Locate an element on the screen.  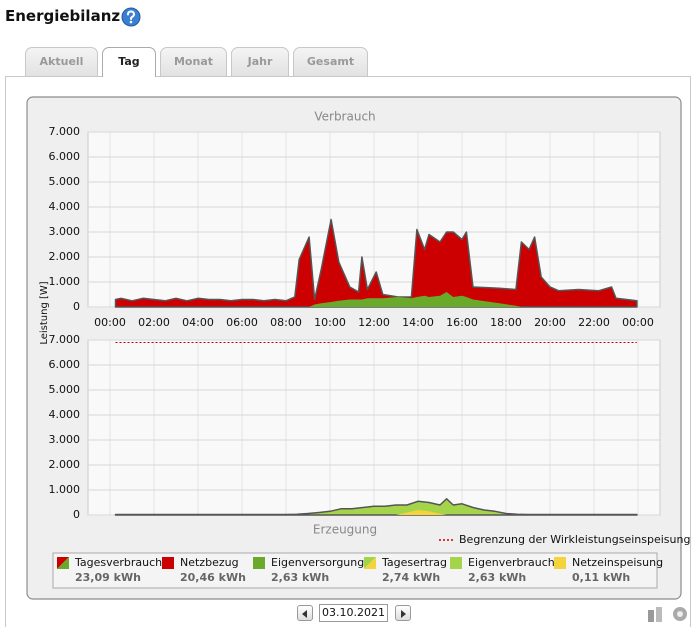
x-tick-label: 10:00 is located at coordinates (330, 322).